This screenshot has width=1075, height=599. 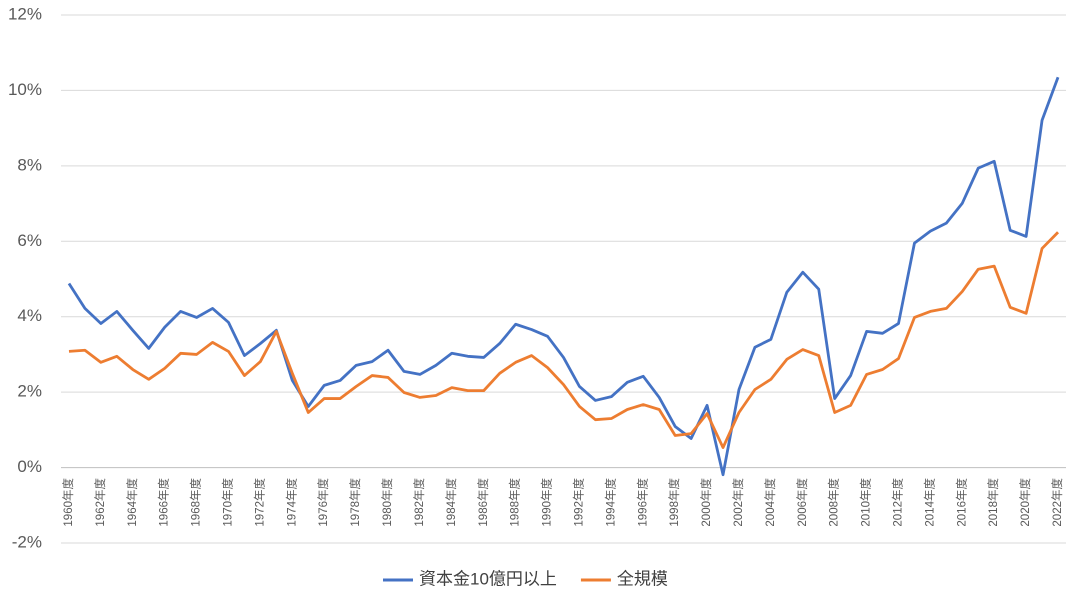 I want to click on x-tick-label: 1986年度, so click(x=483, y=502).